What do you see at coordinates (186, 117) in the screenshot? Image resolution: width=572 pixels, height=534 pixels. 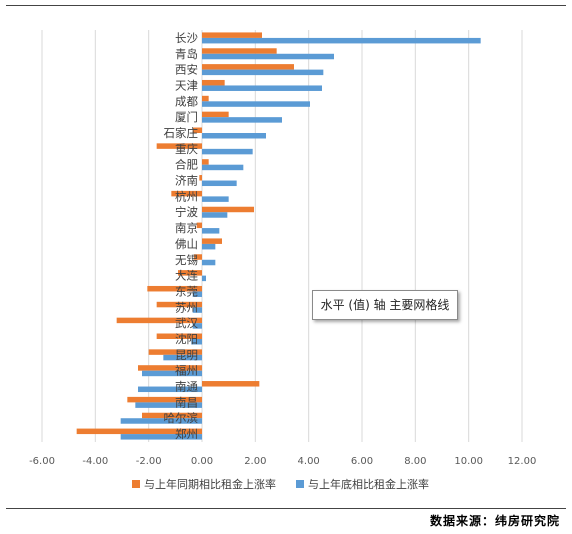 I see `category-label-5: 厦门` at bounding box center [186, 117].